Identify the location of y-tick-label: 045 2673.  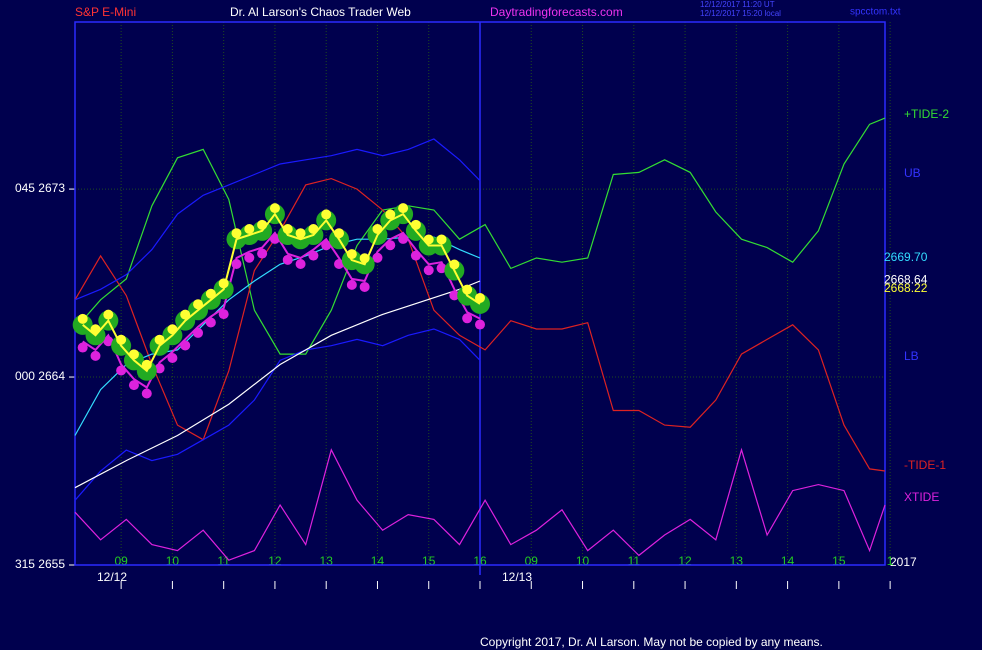
(40, 188).